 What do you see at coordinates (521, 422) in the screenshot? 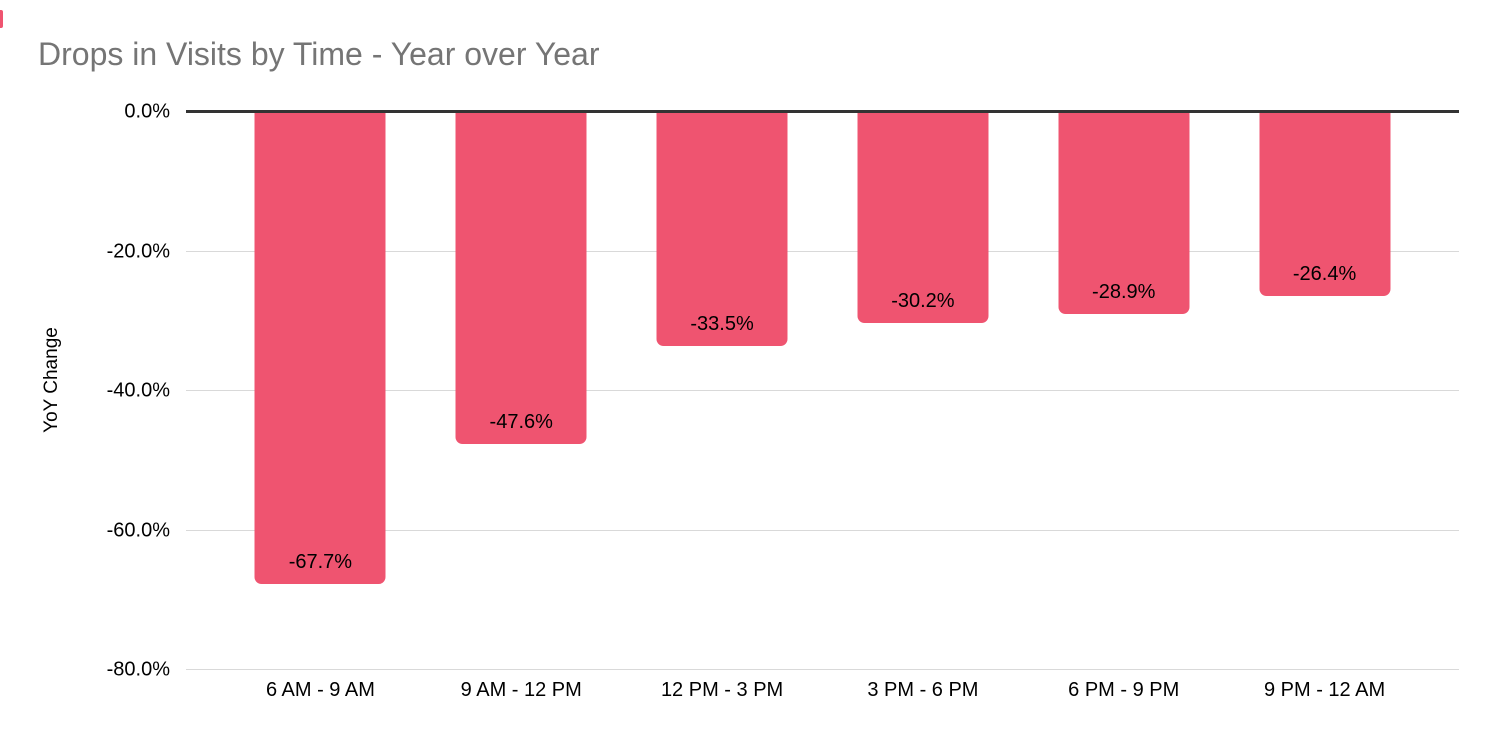
I see `bar-value-label: -47.6%` at bounding box center [521, 422].